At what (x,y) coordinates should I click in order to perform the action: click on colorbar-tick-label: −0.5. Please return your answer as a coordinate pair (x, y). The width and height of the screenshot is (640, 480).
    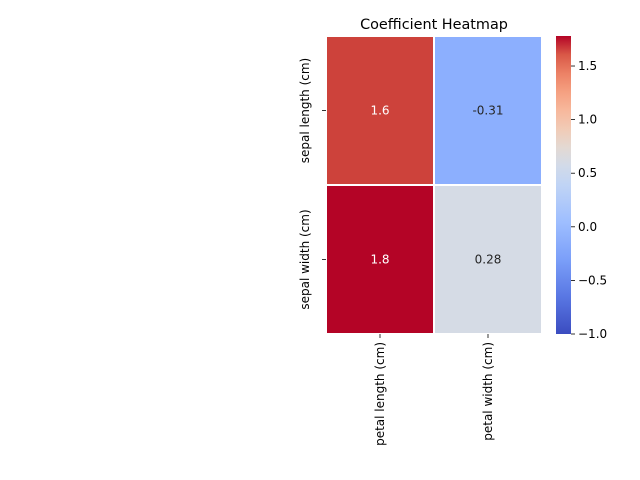
    Looking at the image, I should click on (592, 280).